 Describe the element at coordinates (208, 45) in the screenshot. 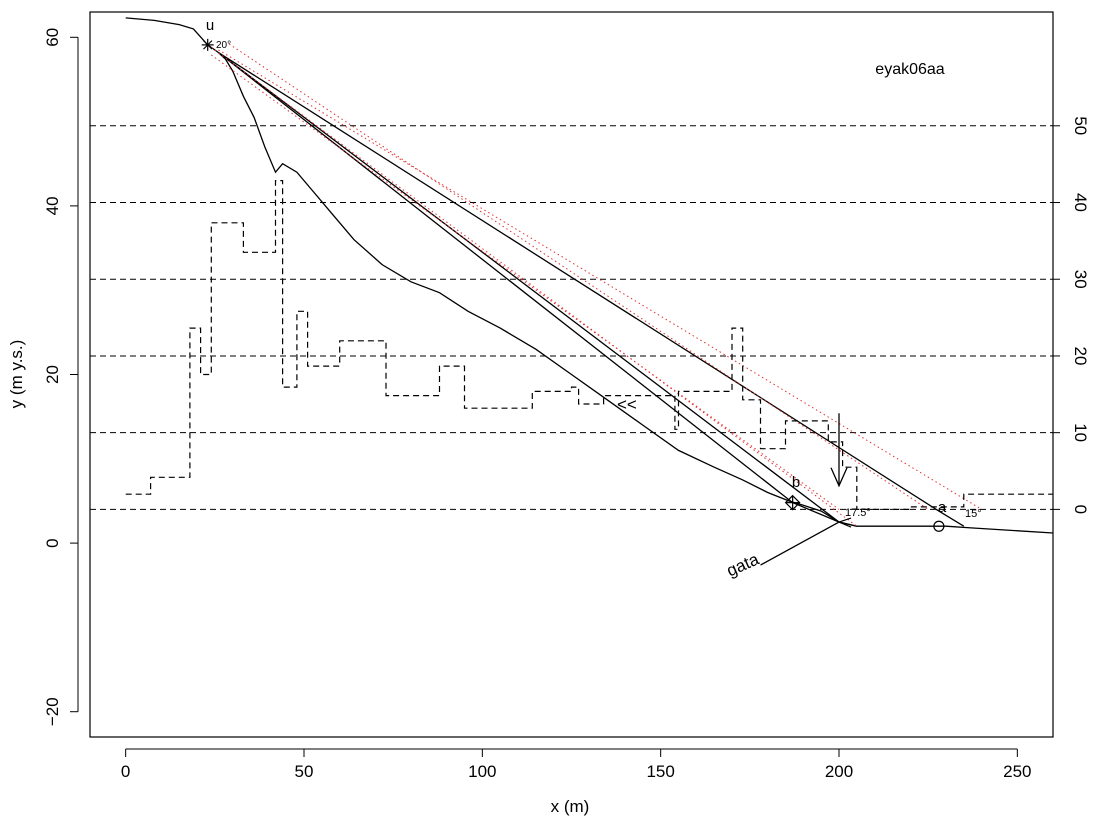

I see `point-u-star` at that location.